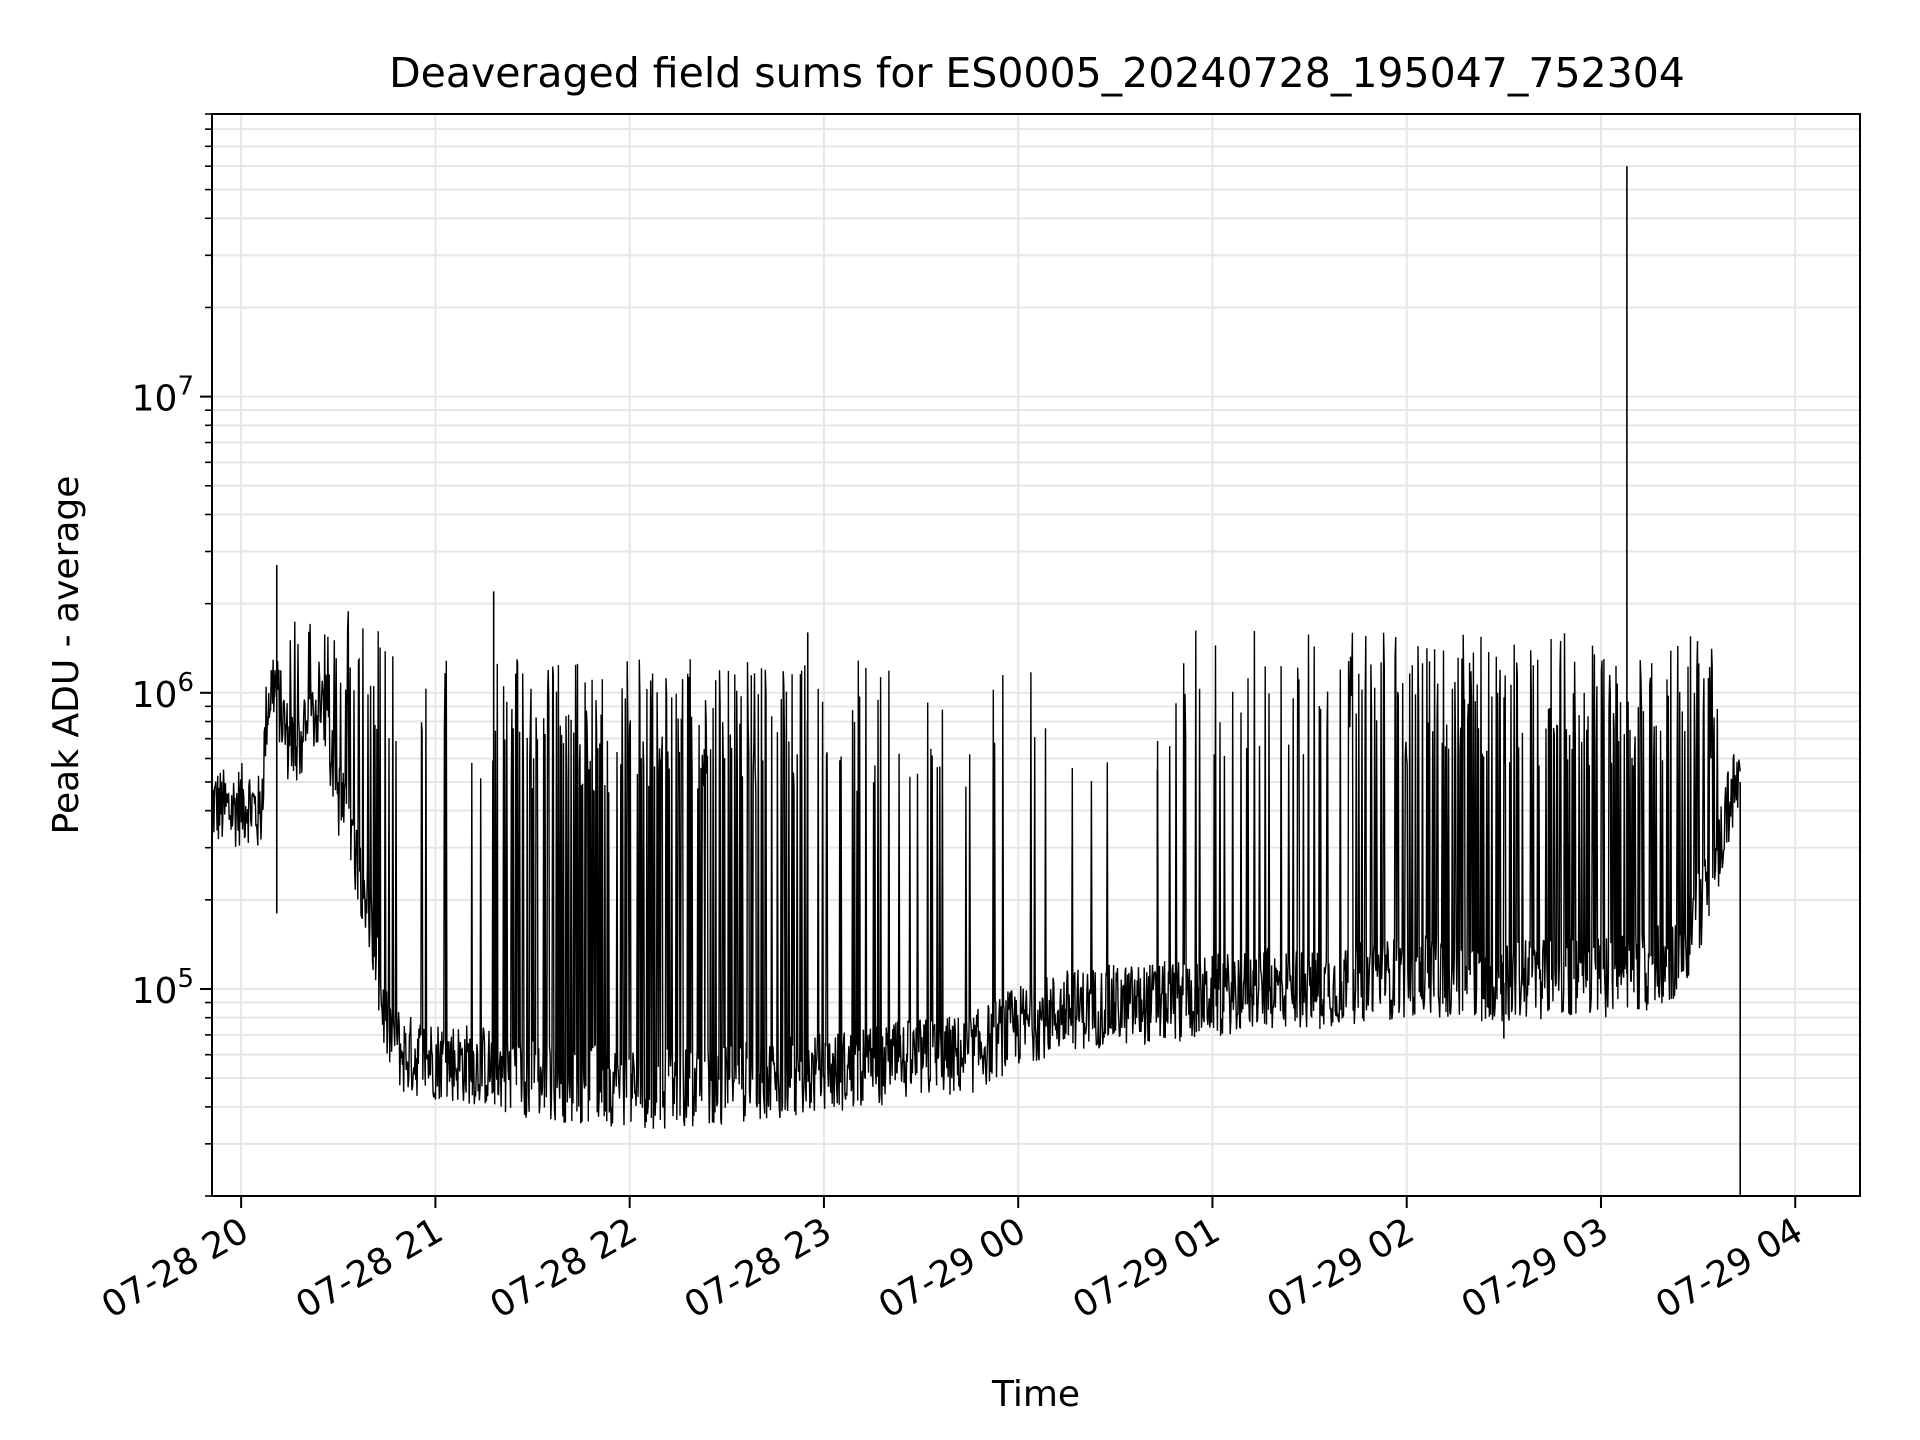 This screenshot has height=1440, width=1920. What do you see at coordinates (66, 655) in the screenshot?
I see `y-axis-label: Peak ADU - average` at bounding box center [66, 655].